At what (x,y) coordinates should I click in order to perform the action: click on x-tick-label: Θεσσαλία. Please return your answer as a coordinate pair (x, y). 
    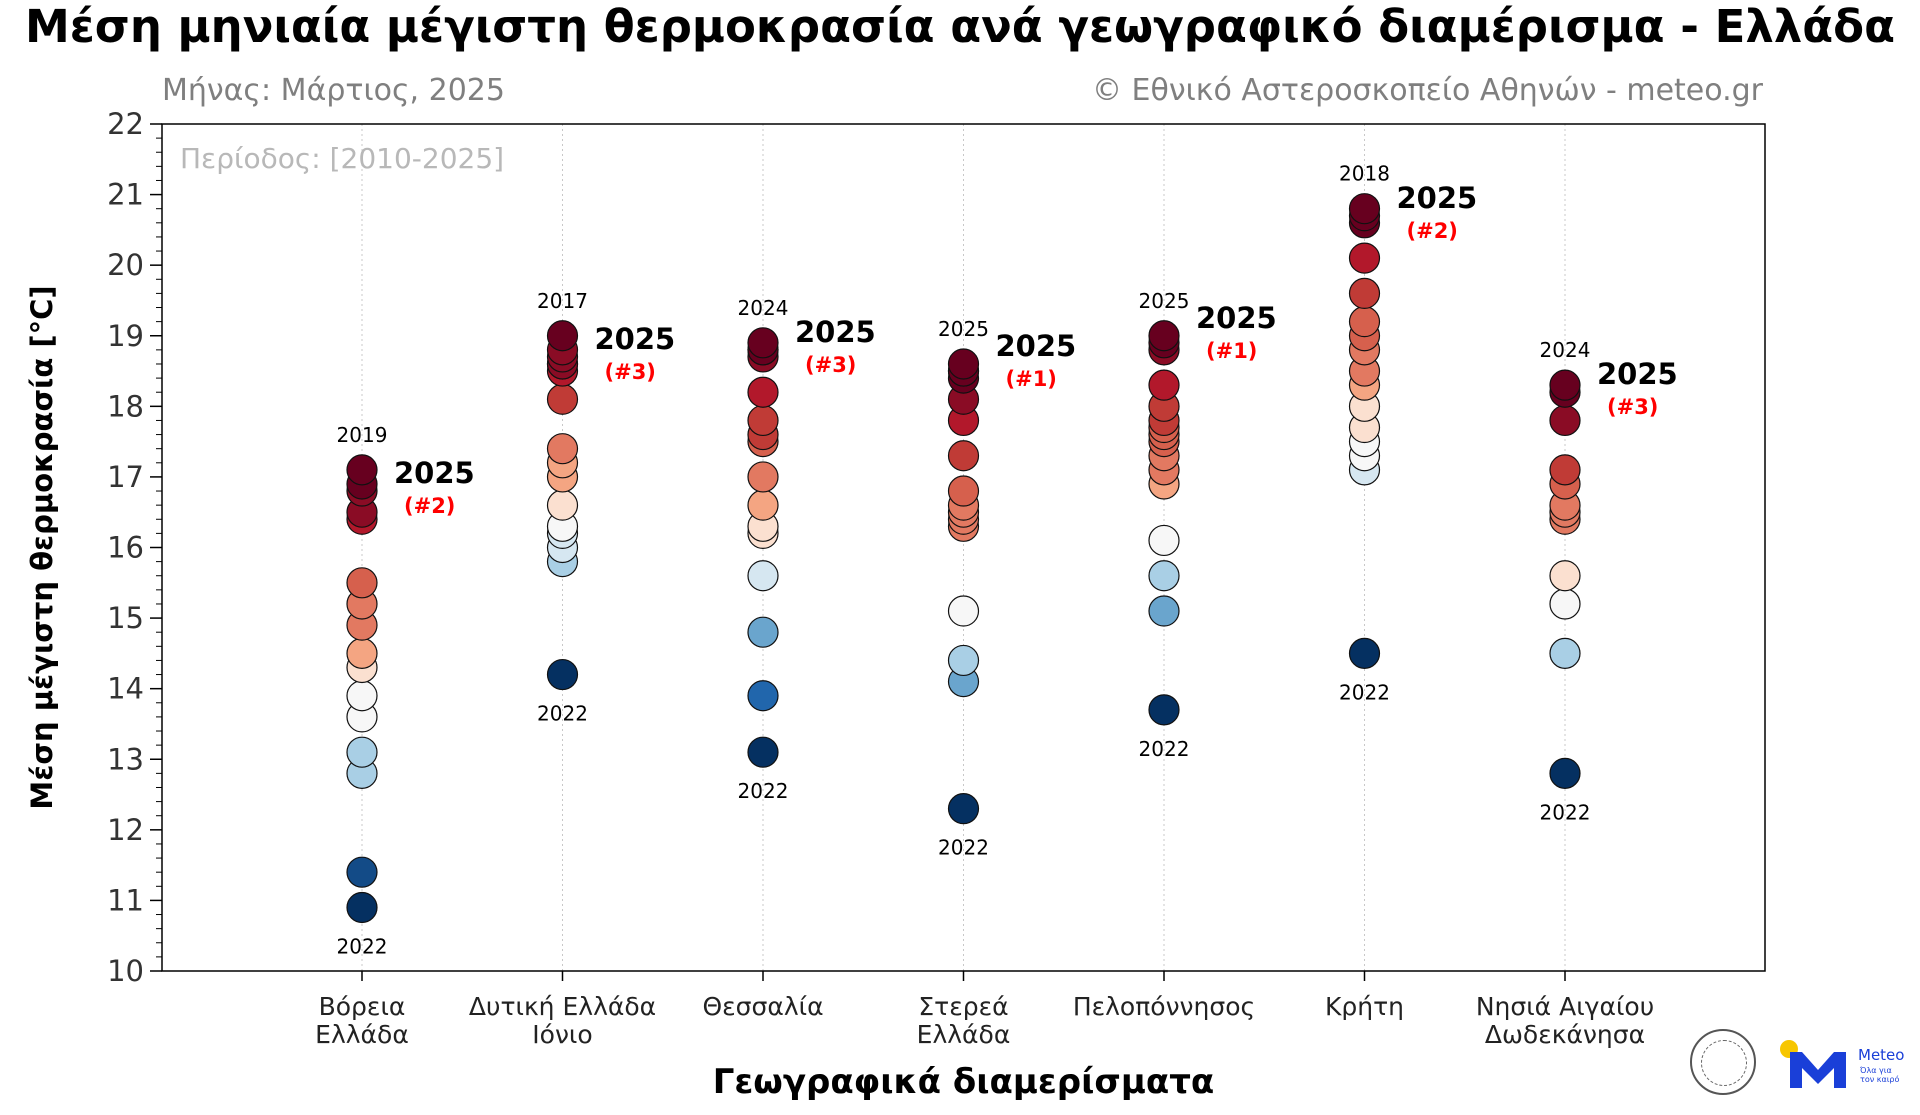
    Looking at the image, I should click on (762, 1006).